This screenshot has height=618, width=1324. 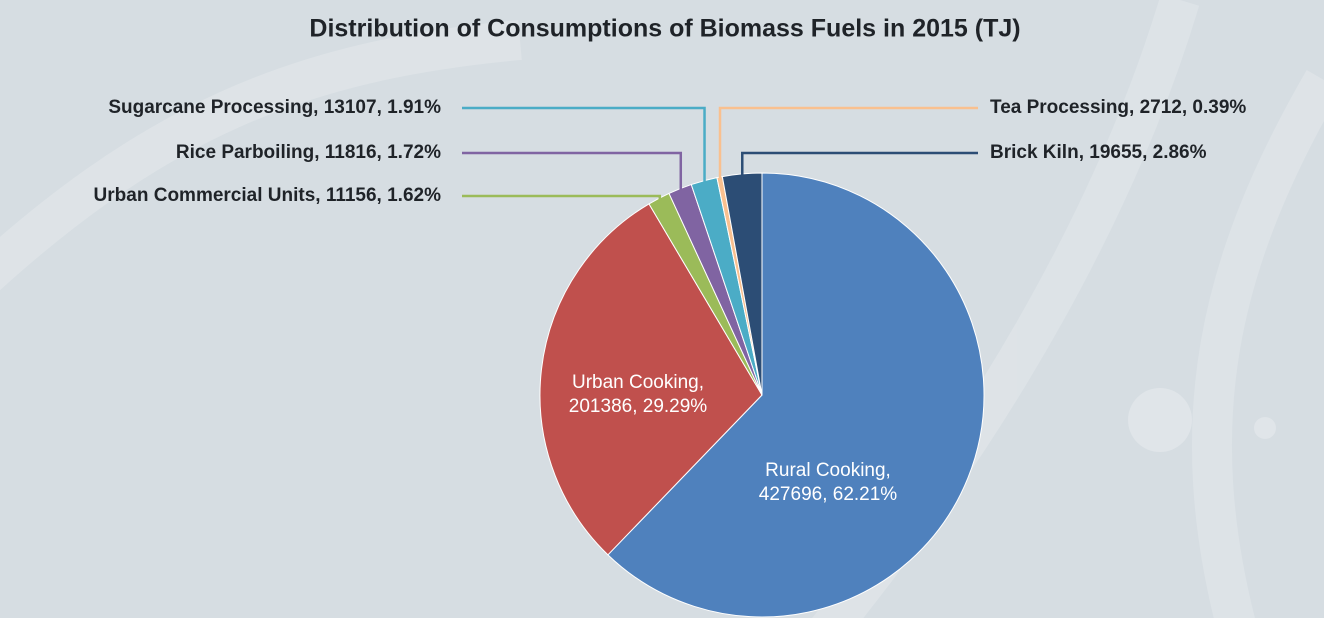 I want to click on data-label-line: 427696, 62.21%, so click(x=828, y=494).